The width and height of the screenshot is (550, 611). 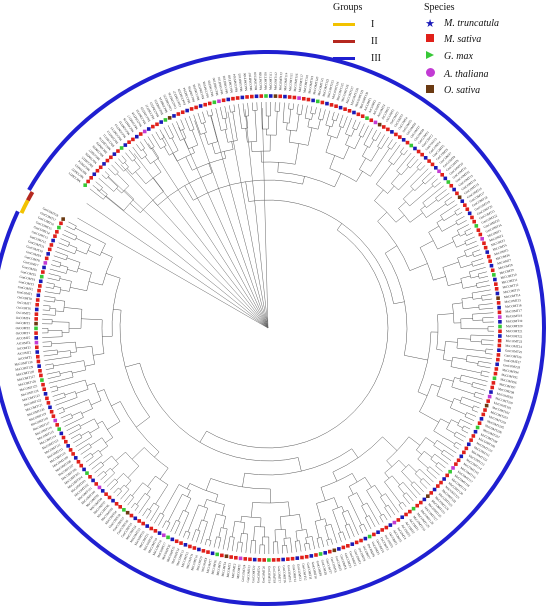 I want to click on square-icon, so click(x=430, y=90).